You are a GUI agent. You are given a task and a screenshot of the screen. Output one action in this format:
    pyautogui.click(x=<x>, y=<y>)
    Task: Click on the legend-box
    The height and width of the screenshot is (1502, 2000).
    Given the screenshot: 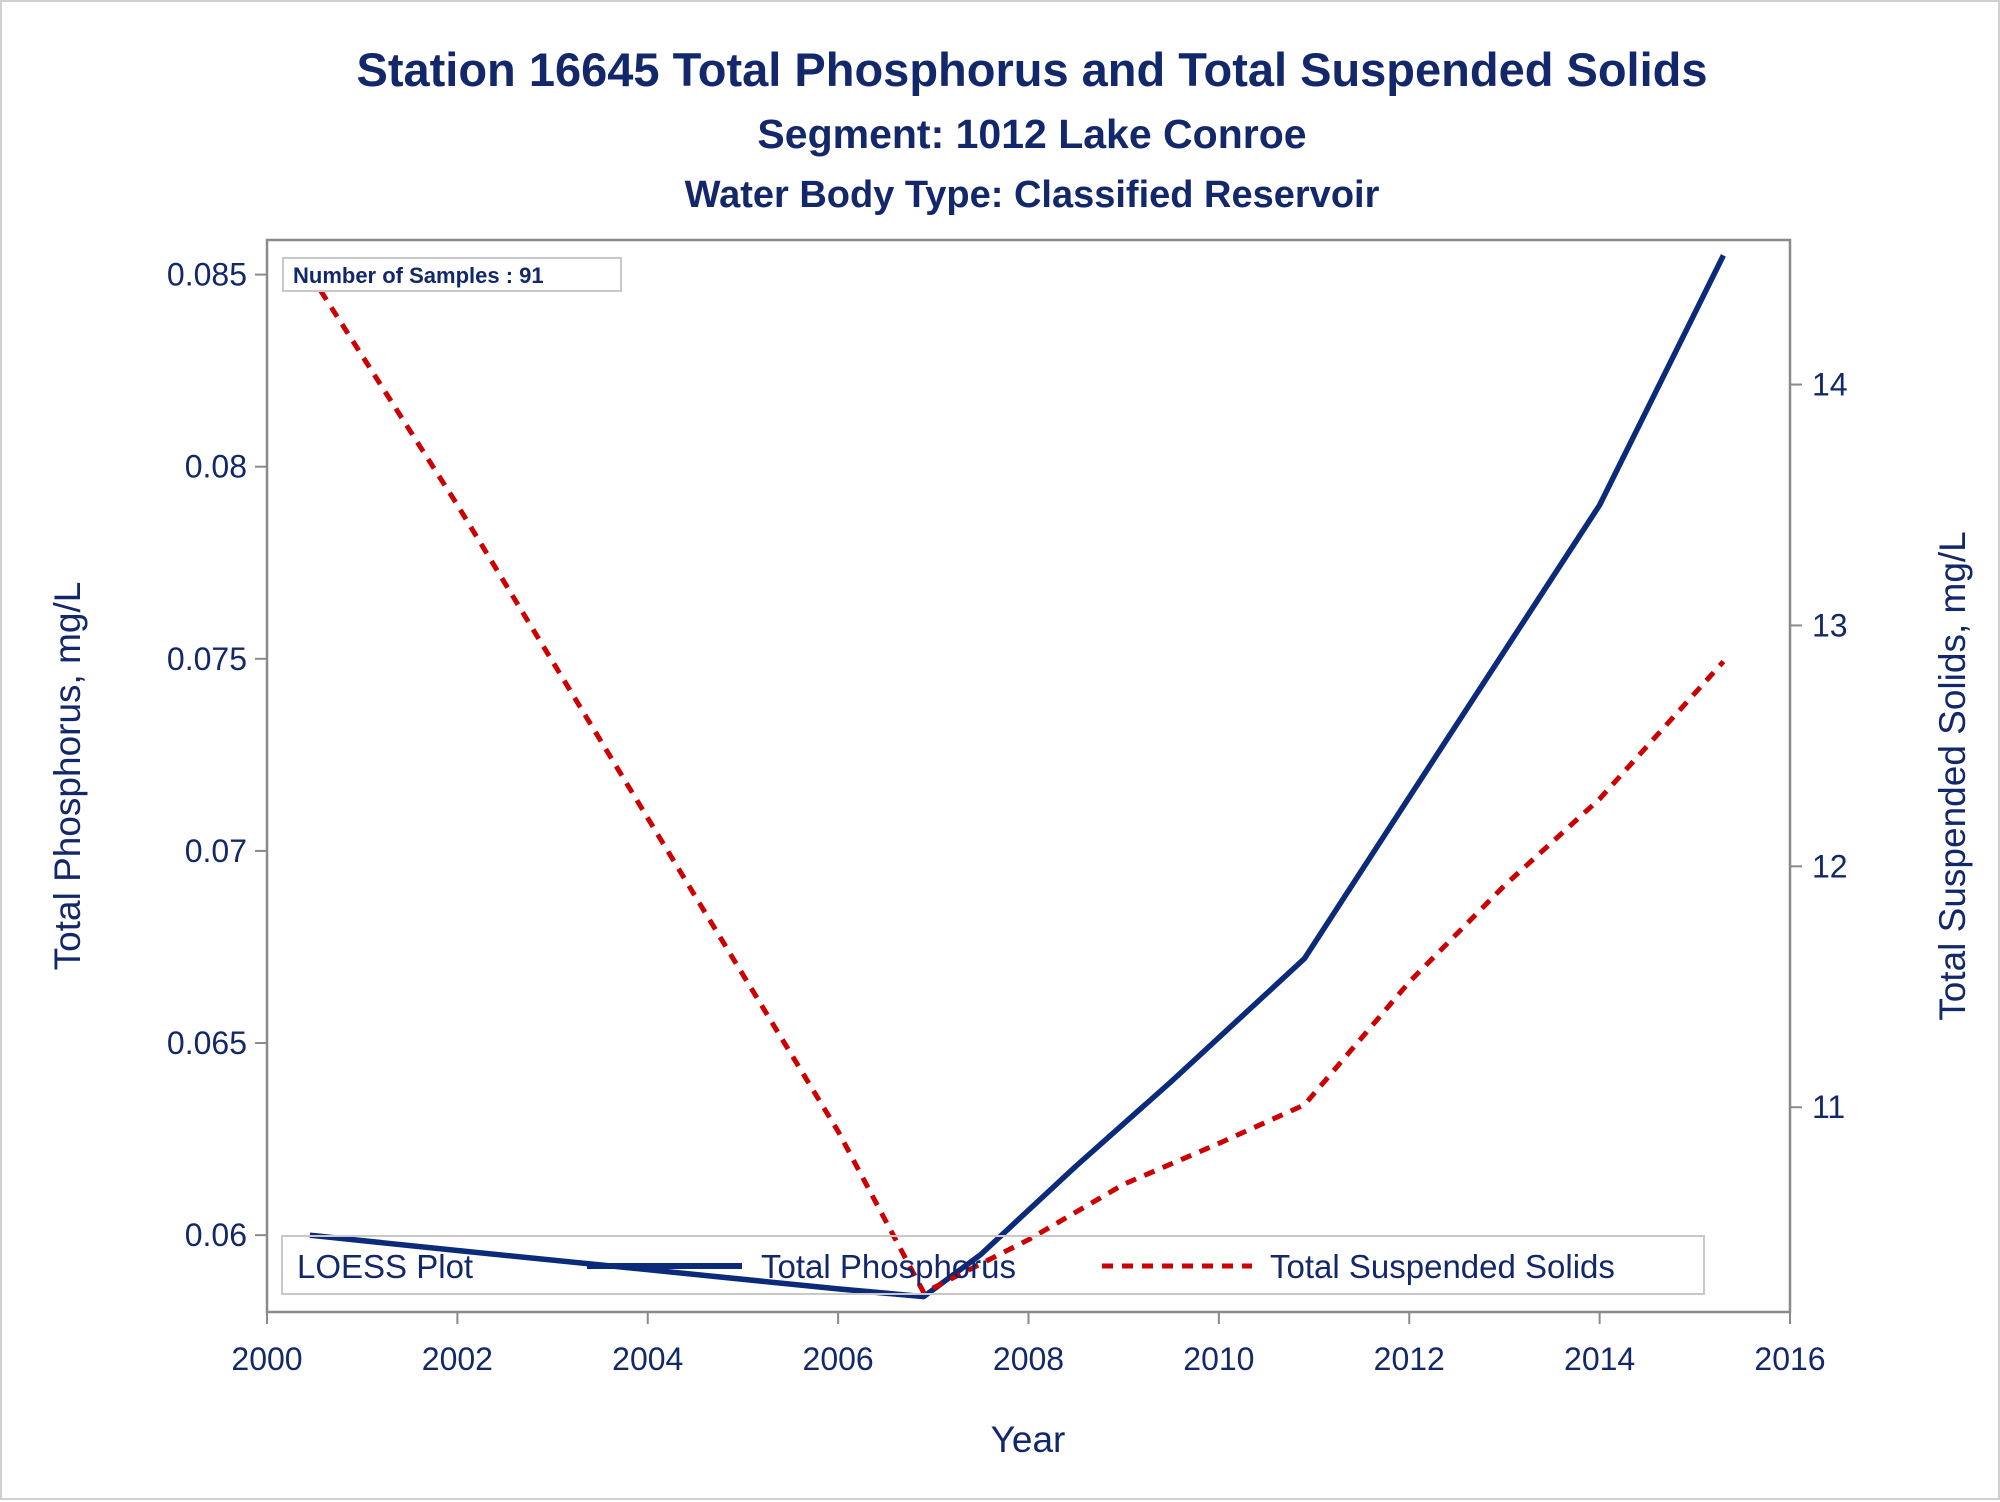 What is the action you would take?
    pyautogui.click(x=993, y=1265)
    